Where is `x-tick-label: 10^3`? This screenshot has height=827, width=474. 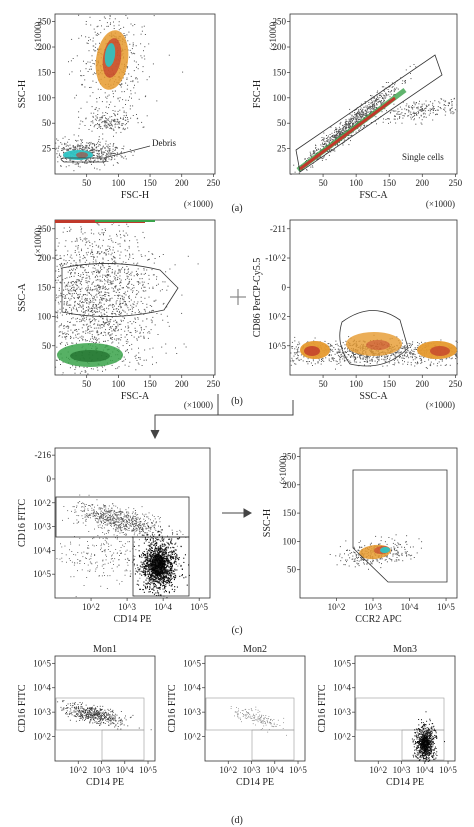 x-tick-label: 10^3 is located at coordinates (127, 607).